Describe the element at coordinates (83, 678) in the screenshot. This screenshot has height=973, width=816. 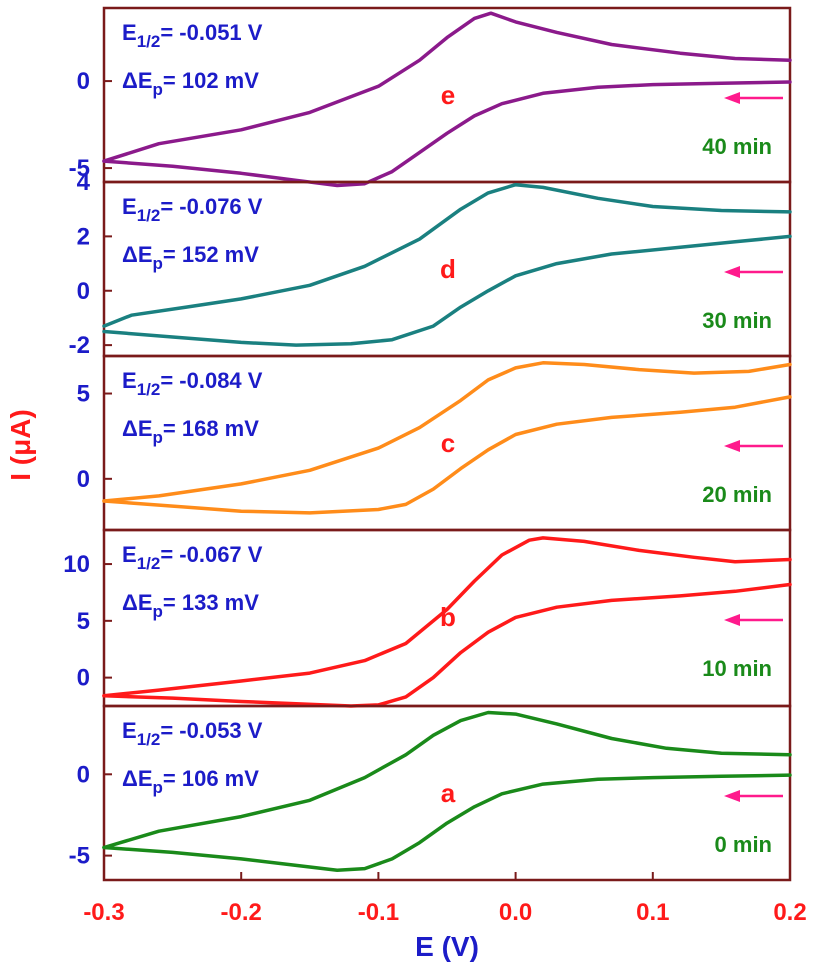
I see `y-tick-label-b: 0` at that location.